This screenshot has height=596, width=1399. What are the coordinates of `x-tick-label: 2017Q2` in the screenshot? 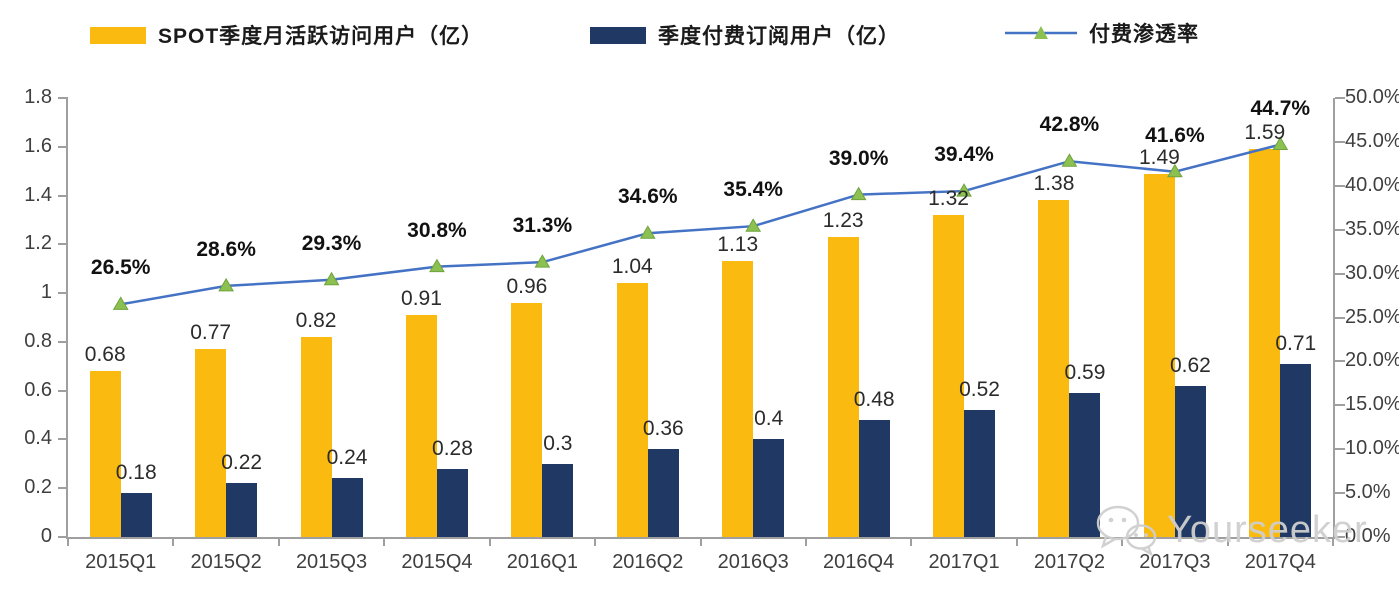 It's located at (1069, 562).